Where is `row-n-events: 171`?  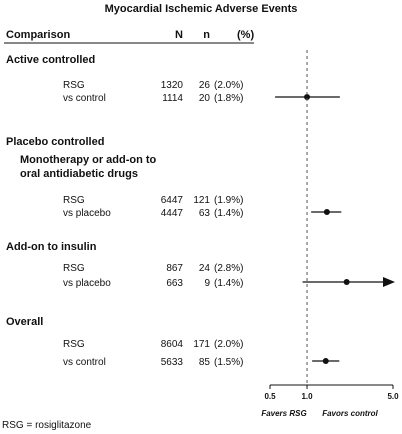
row-n-events: 171 is located at coordinates (201, 344).